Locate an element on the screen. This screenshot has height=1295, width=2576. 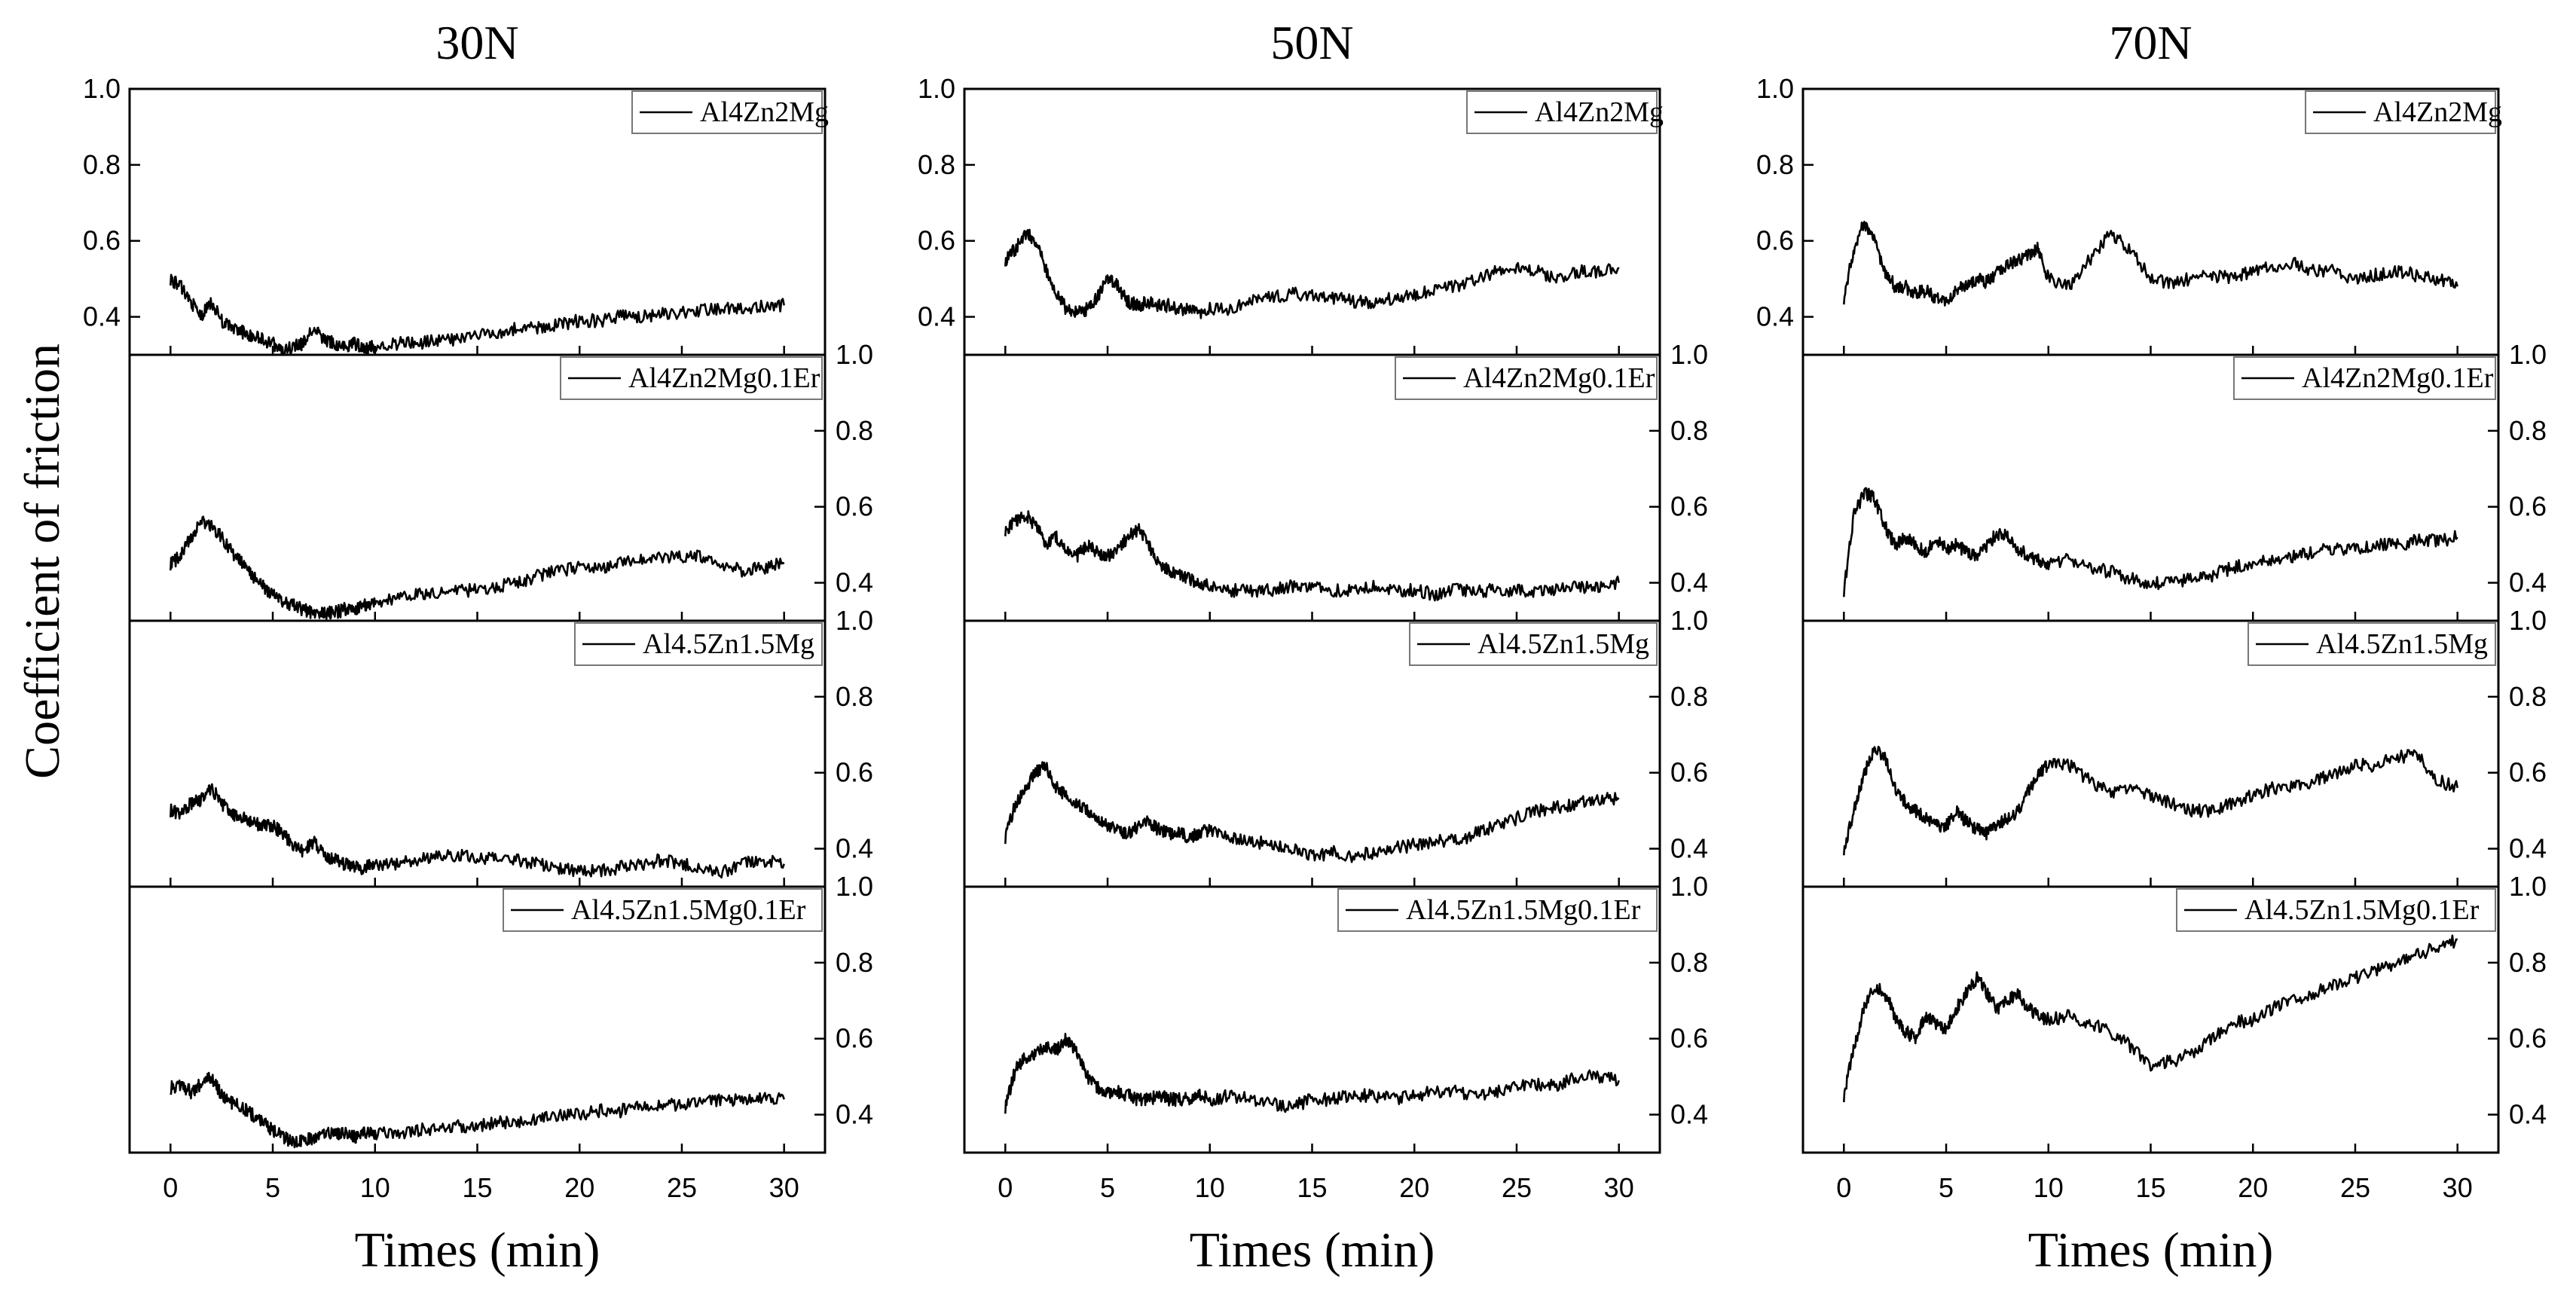
column-title-50N: 50N is located at coordinates (1311, 42).